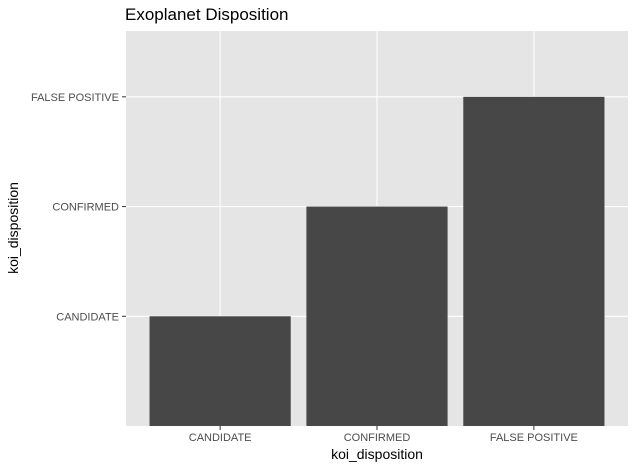 This screenshot has width=636, height=469. I want to click on x-tick-label: CANDIDATE, so click(220, 438).